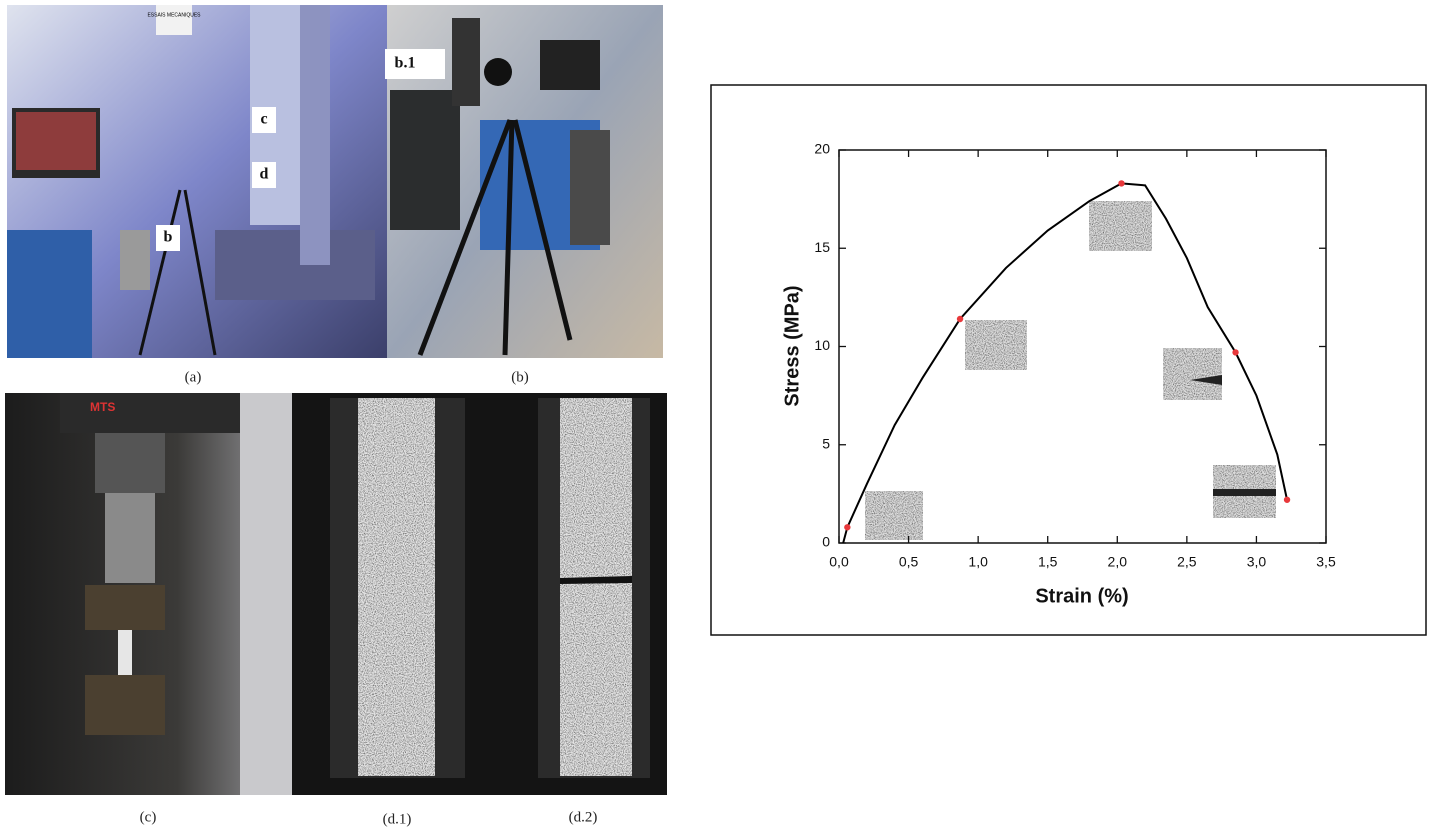 The width and height of the screenshot is (1430, 829). I want to click on y-tick-label: 0, so click(826, 542).